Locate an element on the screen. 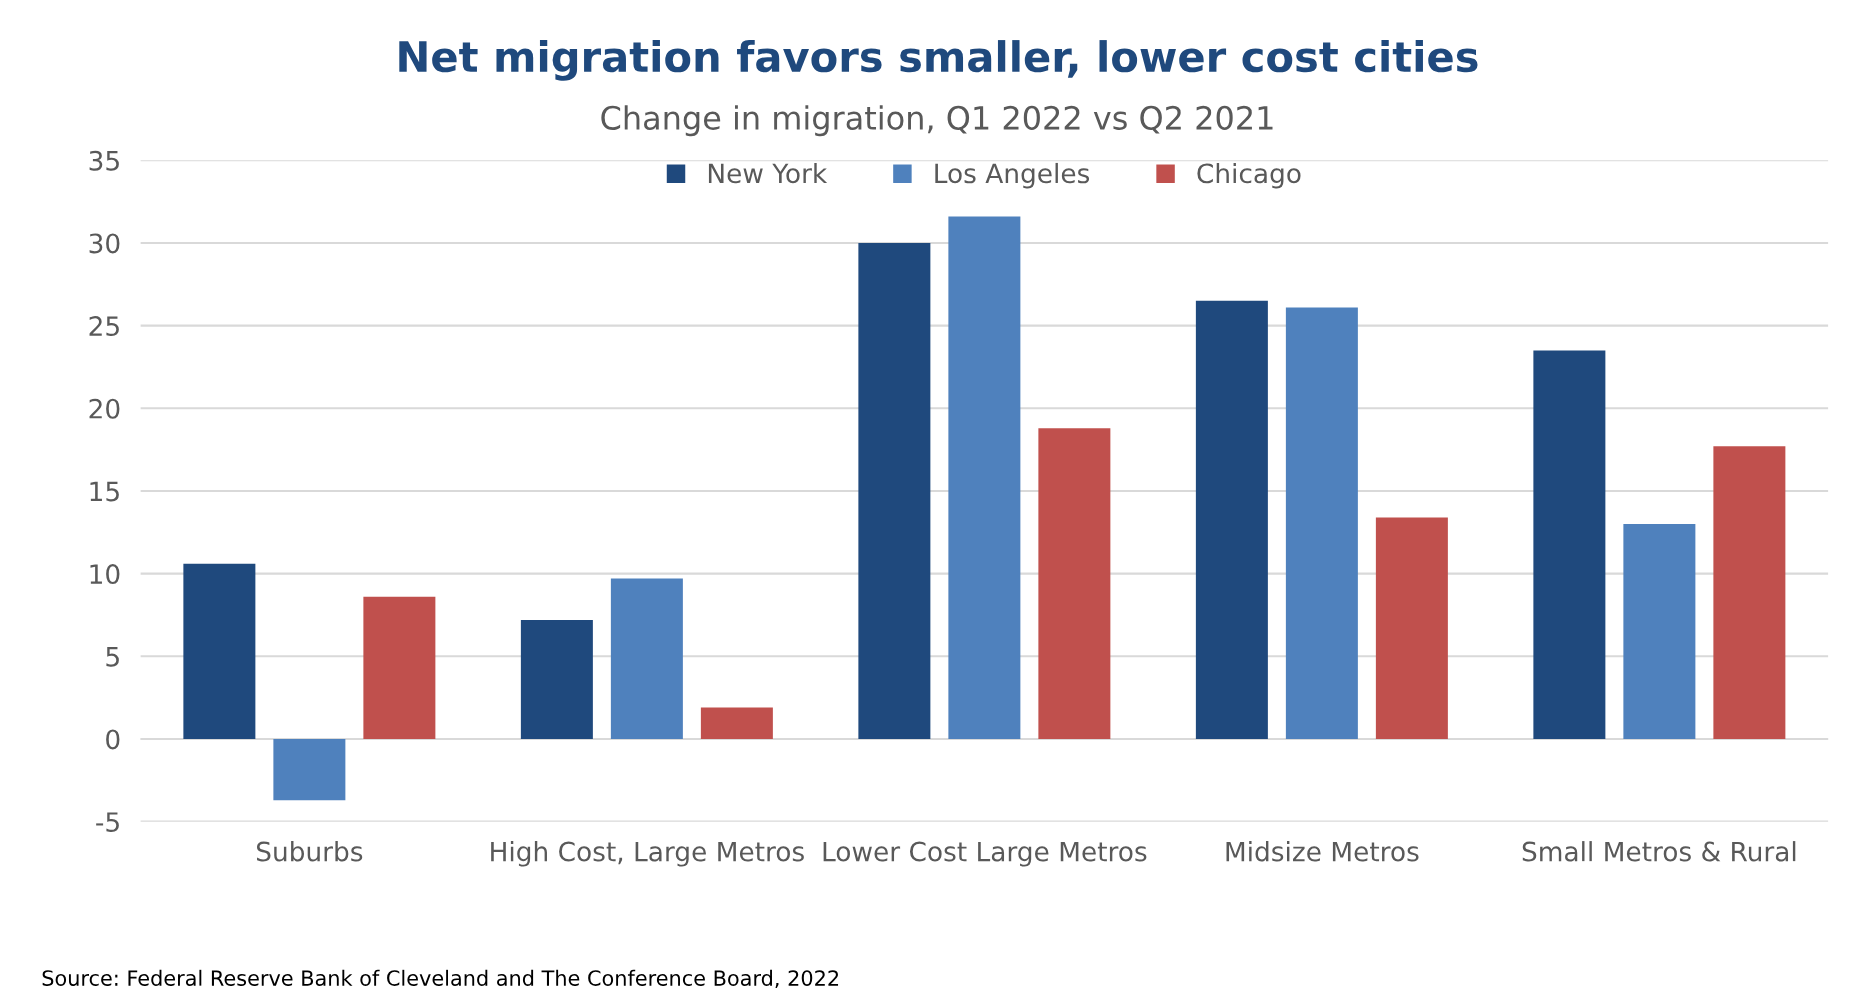  y-tick-label: 20 is located at coordinates (104, 408).